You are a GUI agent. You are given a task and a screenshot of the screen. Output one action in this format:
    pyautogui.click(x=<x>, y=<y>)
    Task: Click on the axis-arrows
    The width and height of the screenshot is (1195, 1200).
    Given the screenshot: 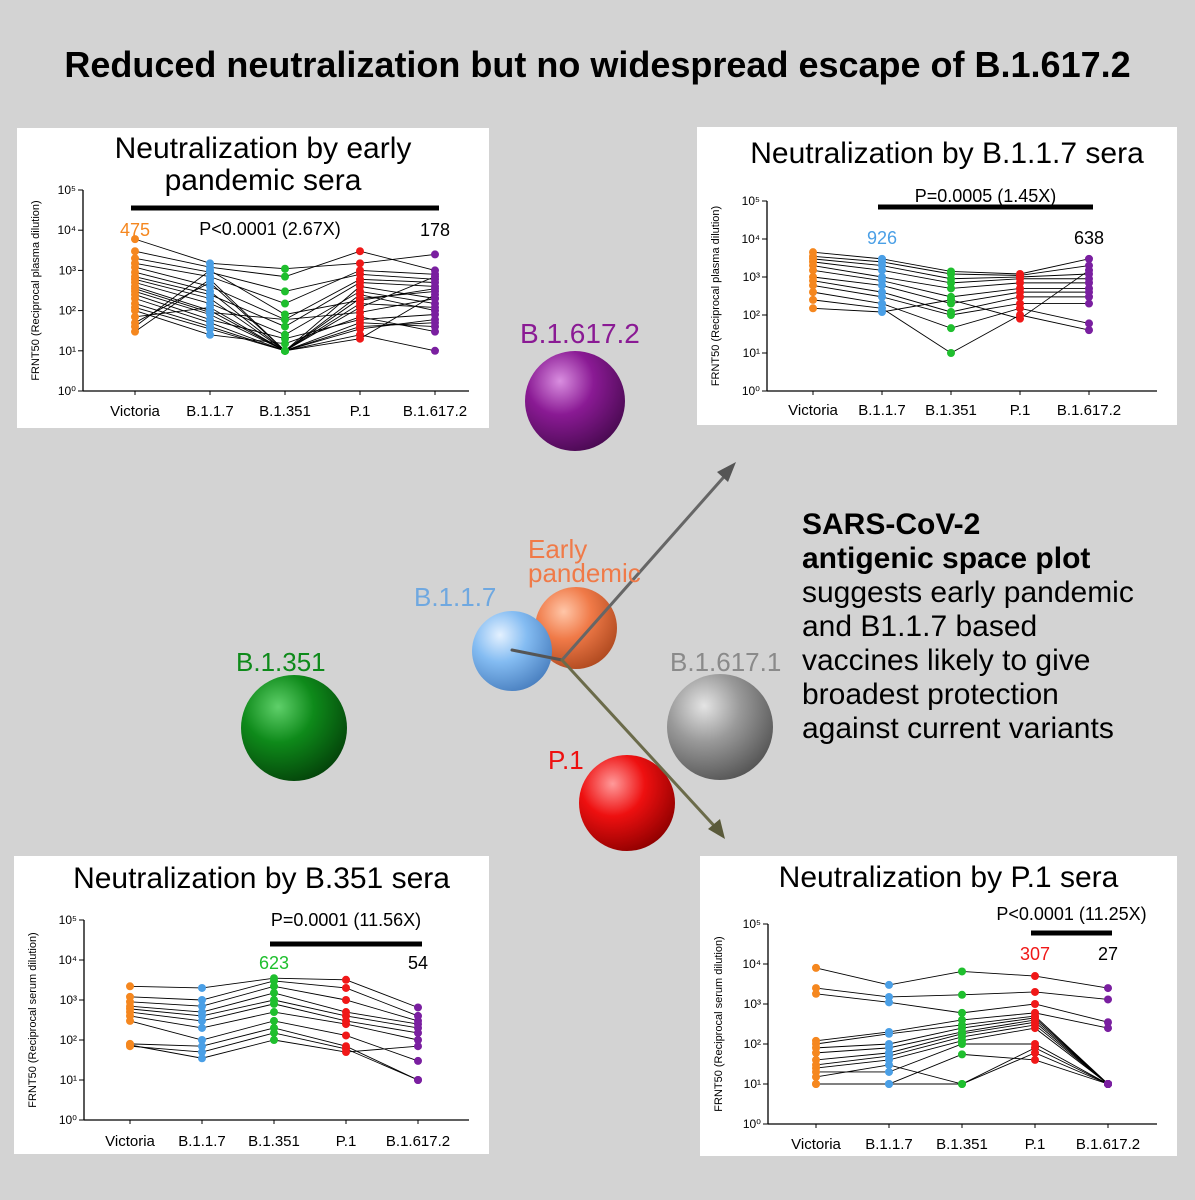 What is the action you would take?
    pyautogui.click(x=623, y=650)
    